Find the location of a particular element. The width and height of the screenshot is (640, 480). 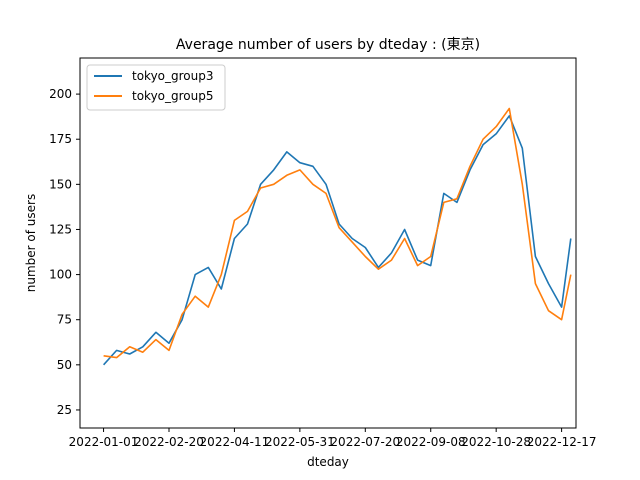

x-tick-label-7: 2022-12-17 is located at coordinates (562, 442).